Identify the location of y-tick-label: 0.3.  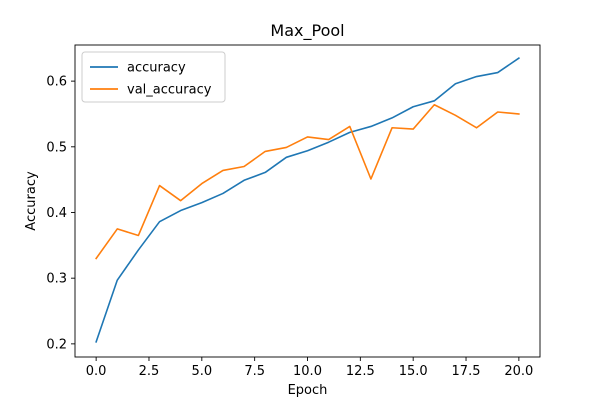
(56, 279).